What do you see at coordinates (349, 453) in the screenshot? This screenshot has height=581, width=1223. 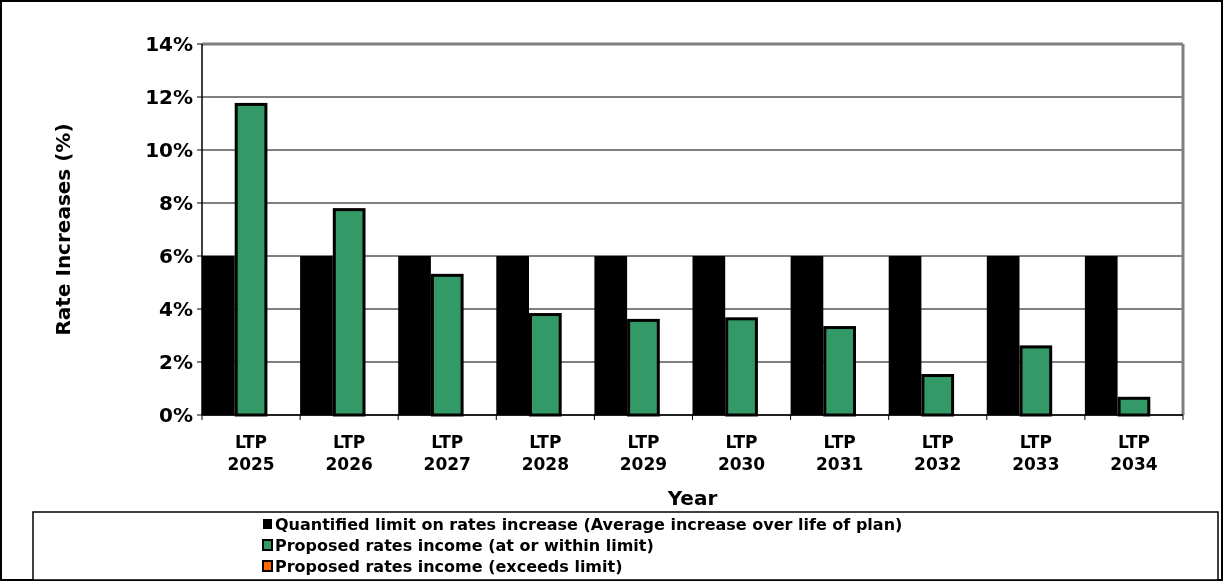 I see `x-tick-label: LTP 2026` at bounding box center [349, 453].